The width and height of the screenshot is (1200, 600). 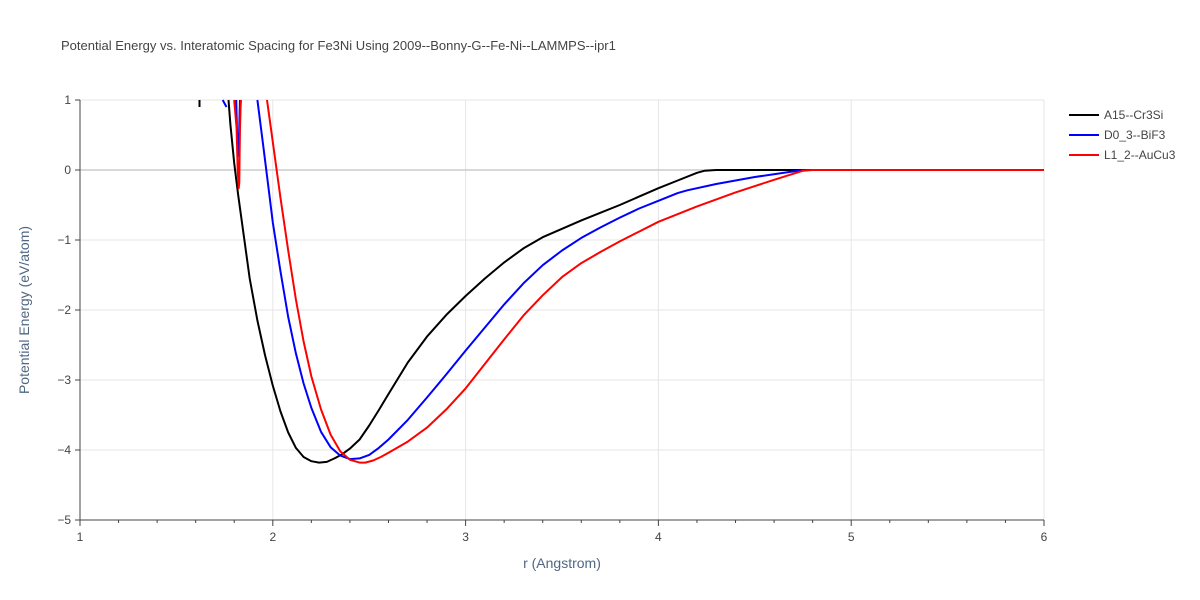 What do you see at coordinates (67, 170) in the screenshot?
I see `y-tick-label: 0` at bounding box center [67, 170].